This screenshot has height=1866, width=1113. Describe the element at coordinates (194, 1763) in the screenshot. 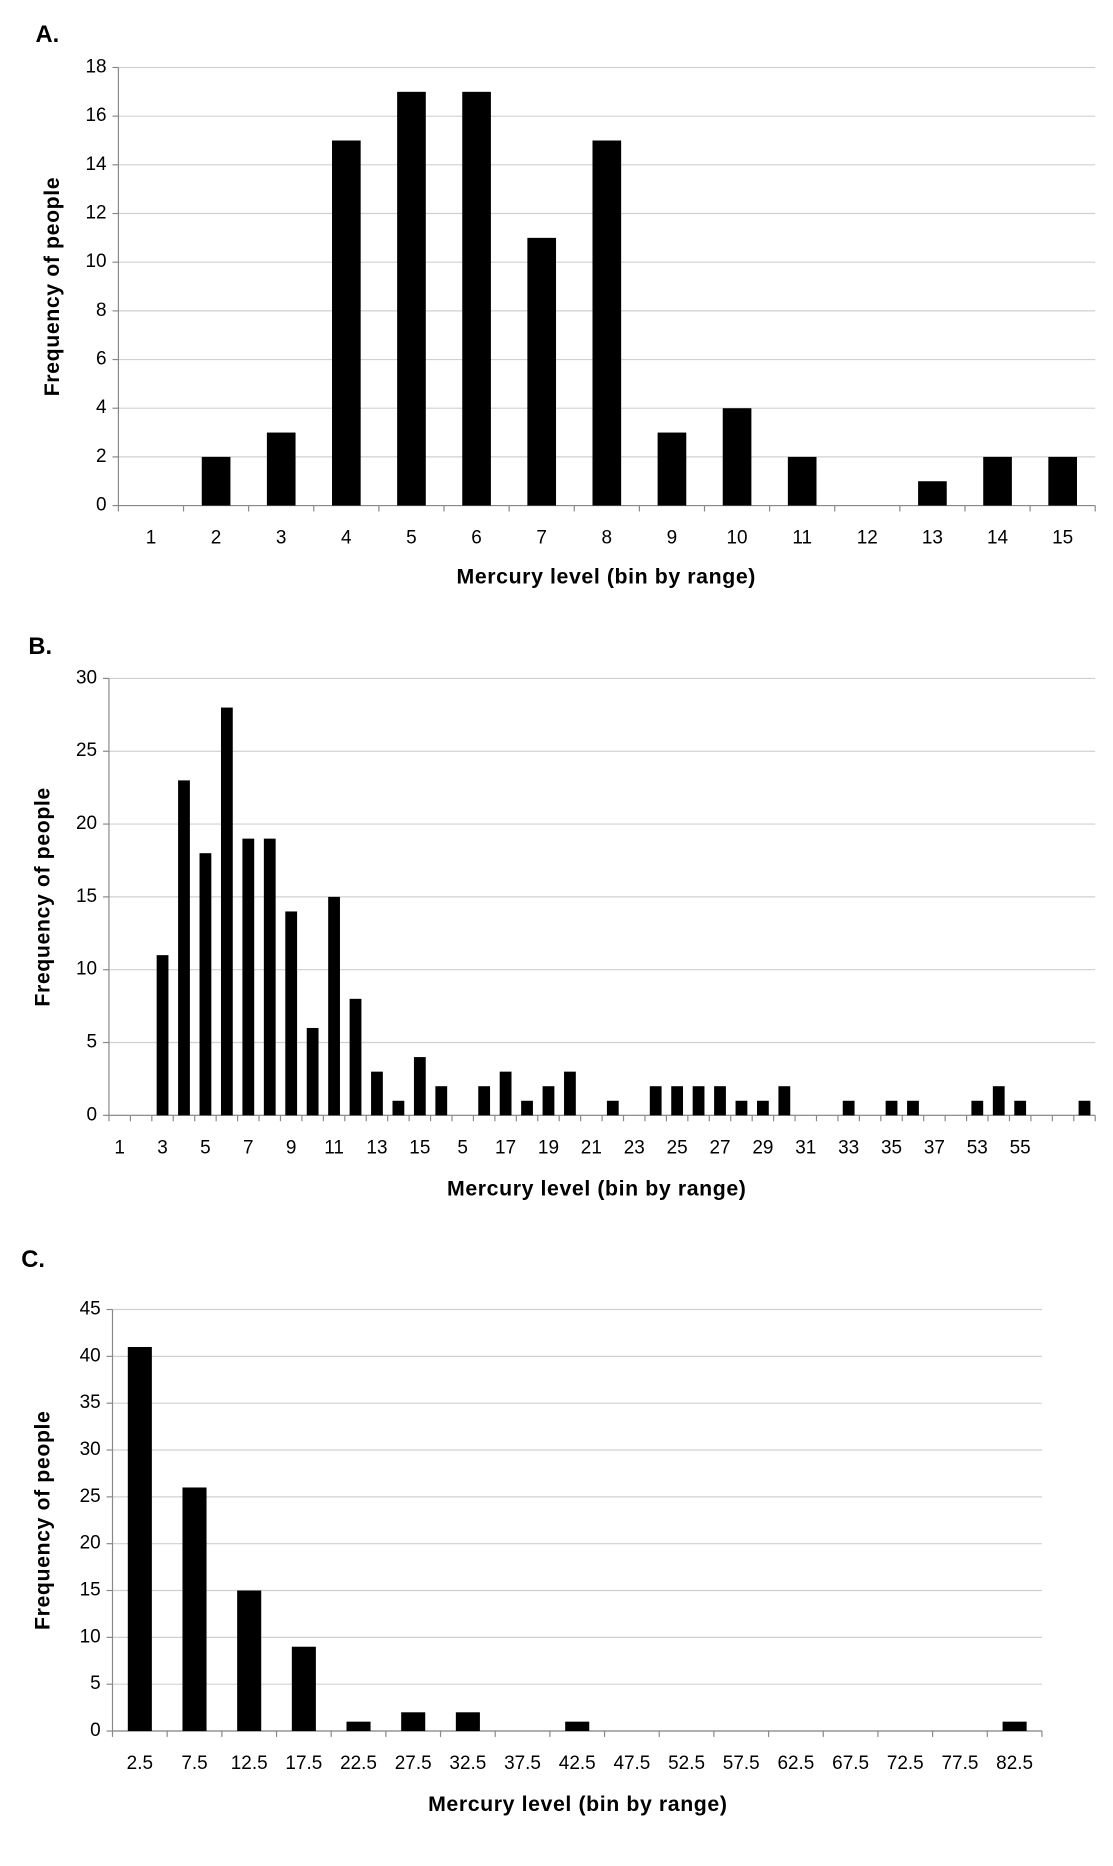

I see `x-tick-label: 7.5` at that location.